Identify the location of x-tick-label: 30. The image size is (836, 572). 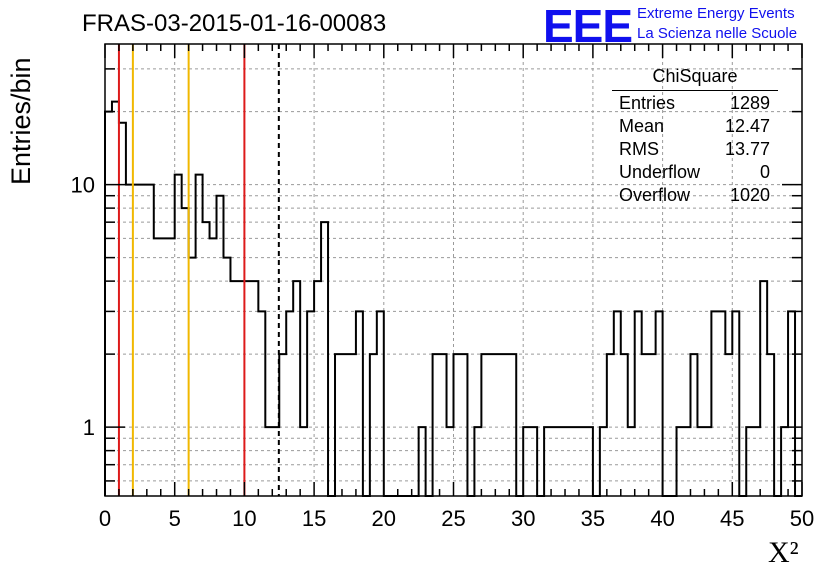
(523, 518).